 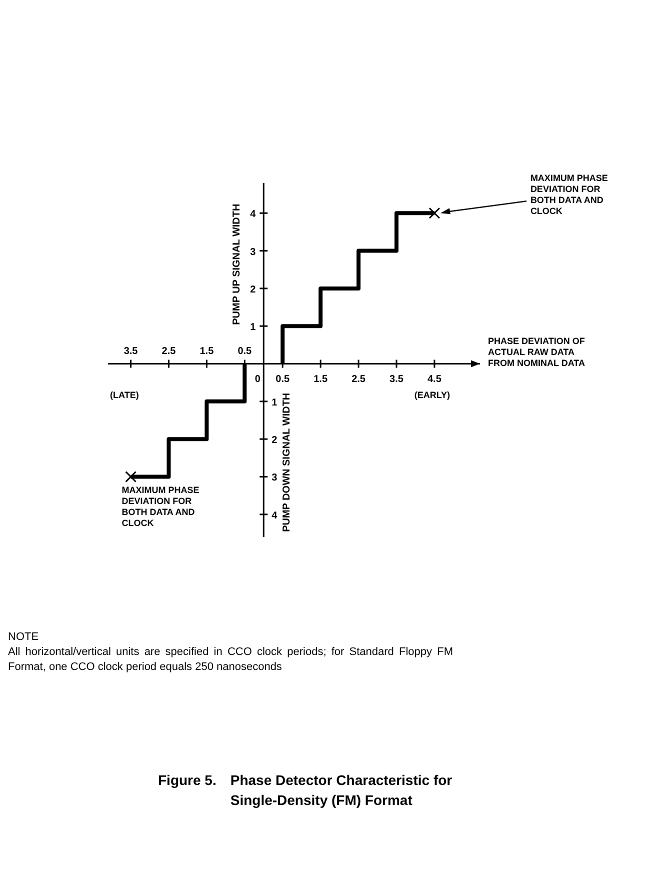 I want to click on x2-tick-label: 0.5, so click(x=245, y=351).